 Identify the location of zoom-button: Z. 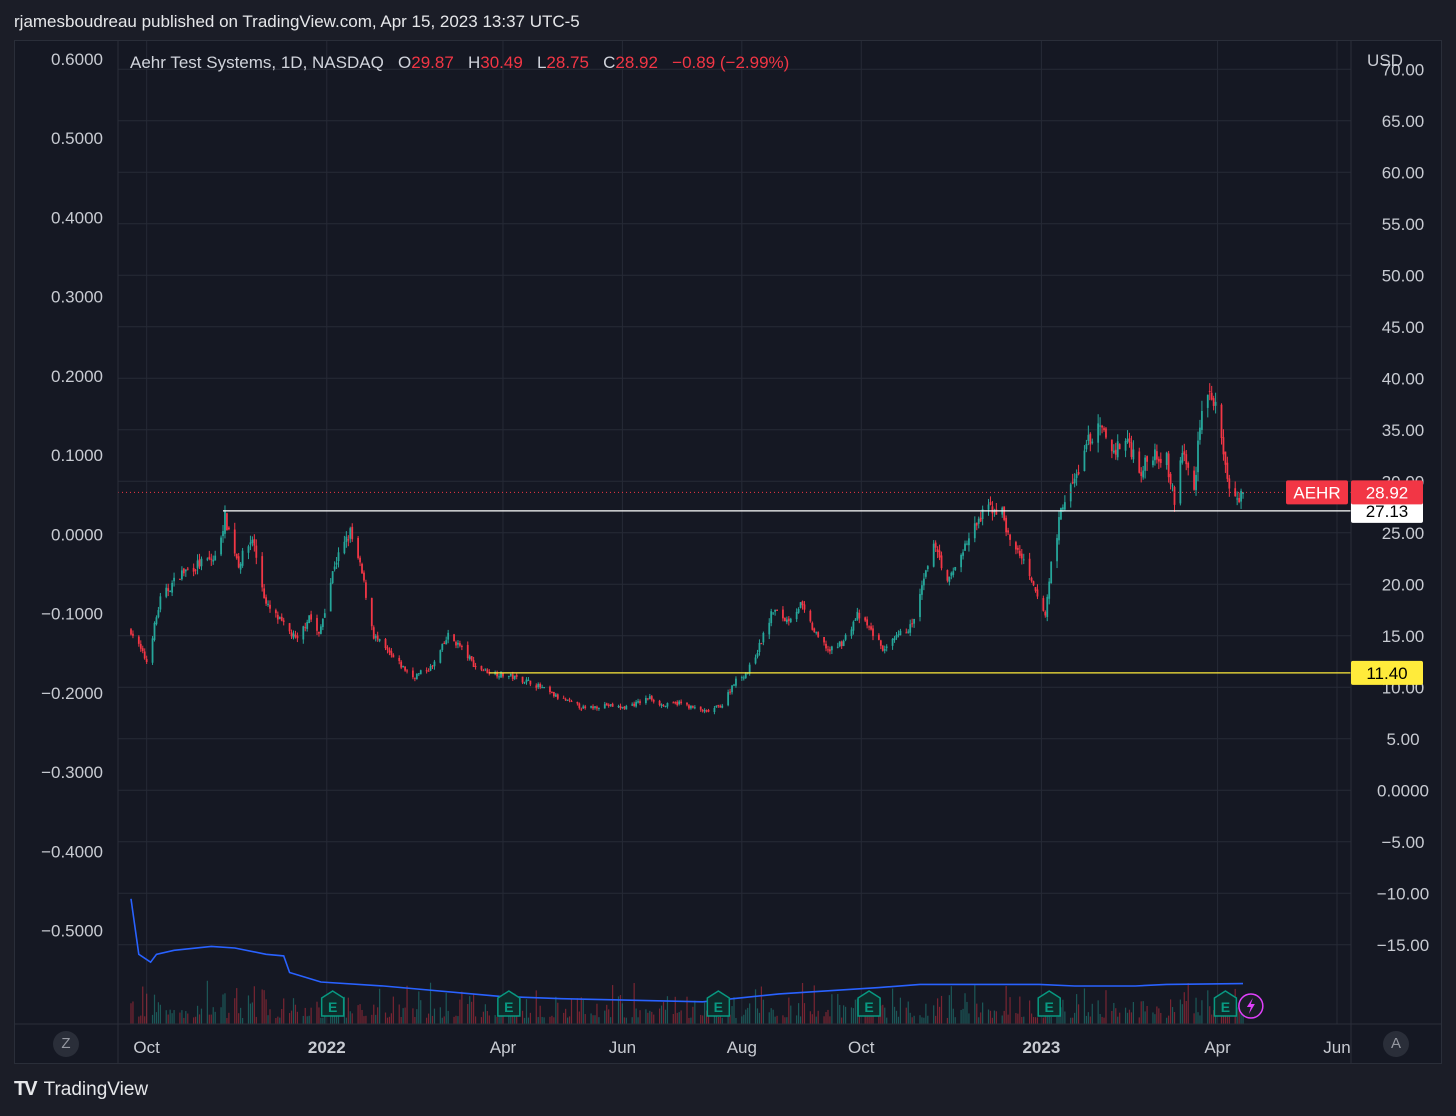
(66, 1044).